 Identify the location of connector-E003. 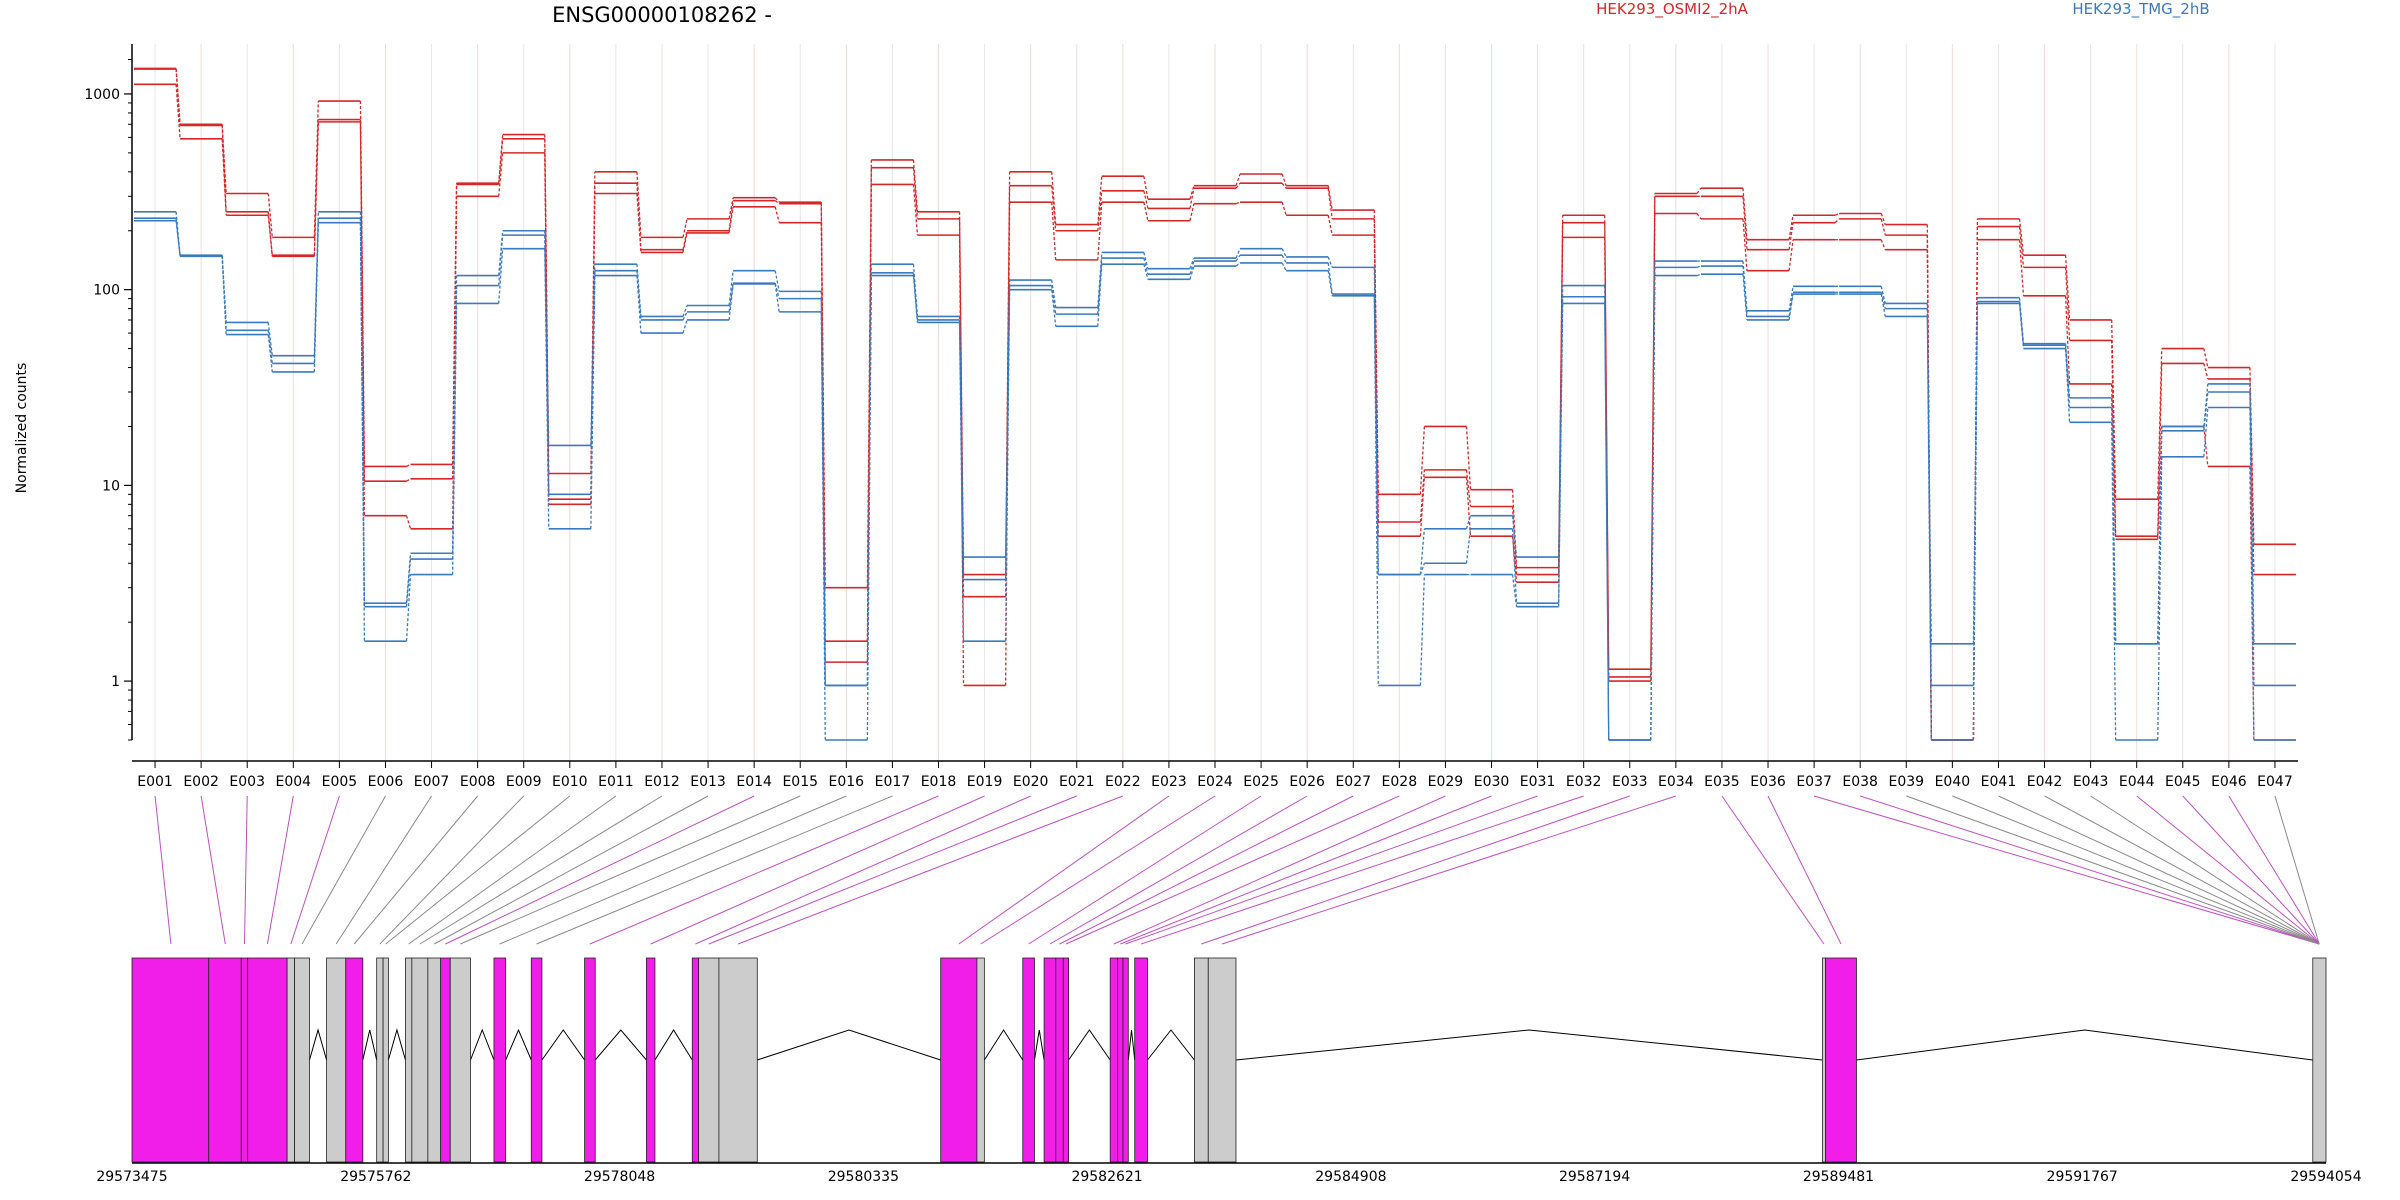
(245, 870).